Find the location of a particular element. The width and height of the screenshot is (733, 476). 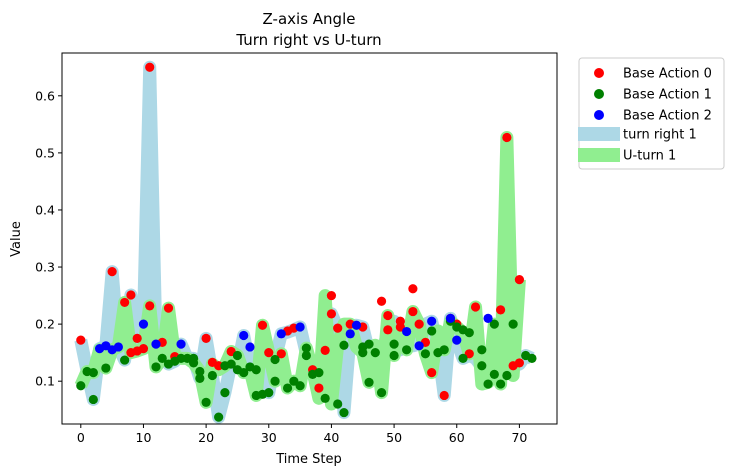

legend-label-base-action-2: Base Action 2 is located at coordinates (667, 116).